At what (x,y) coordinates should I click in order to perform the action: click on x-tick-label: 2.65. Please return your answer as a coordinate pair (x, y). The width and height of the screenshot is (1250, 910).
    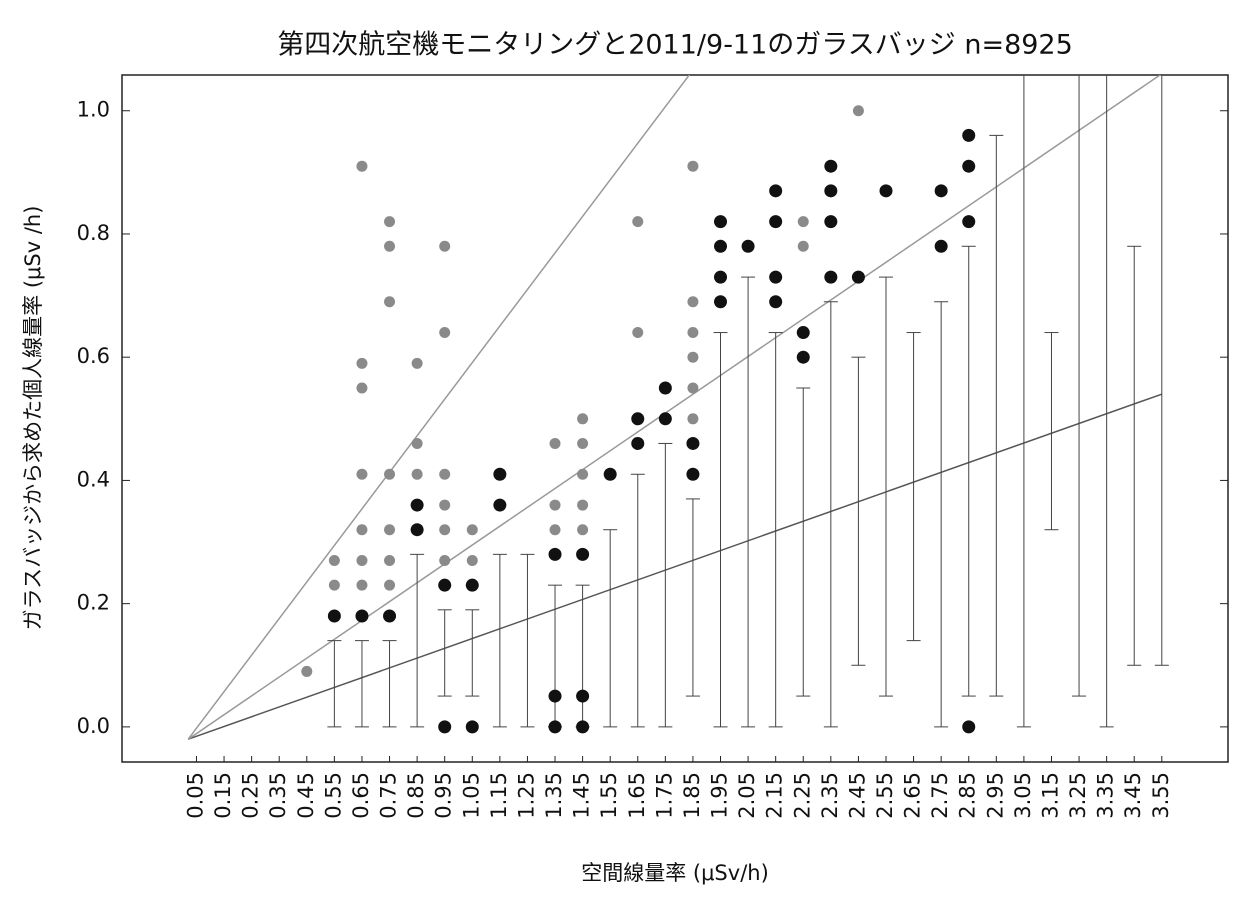
    Looking at the image, I should click on (913, 795).